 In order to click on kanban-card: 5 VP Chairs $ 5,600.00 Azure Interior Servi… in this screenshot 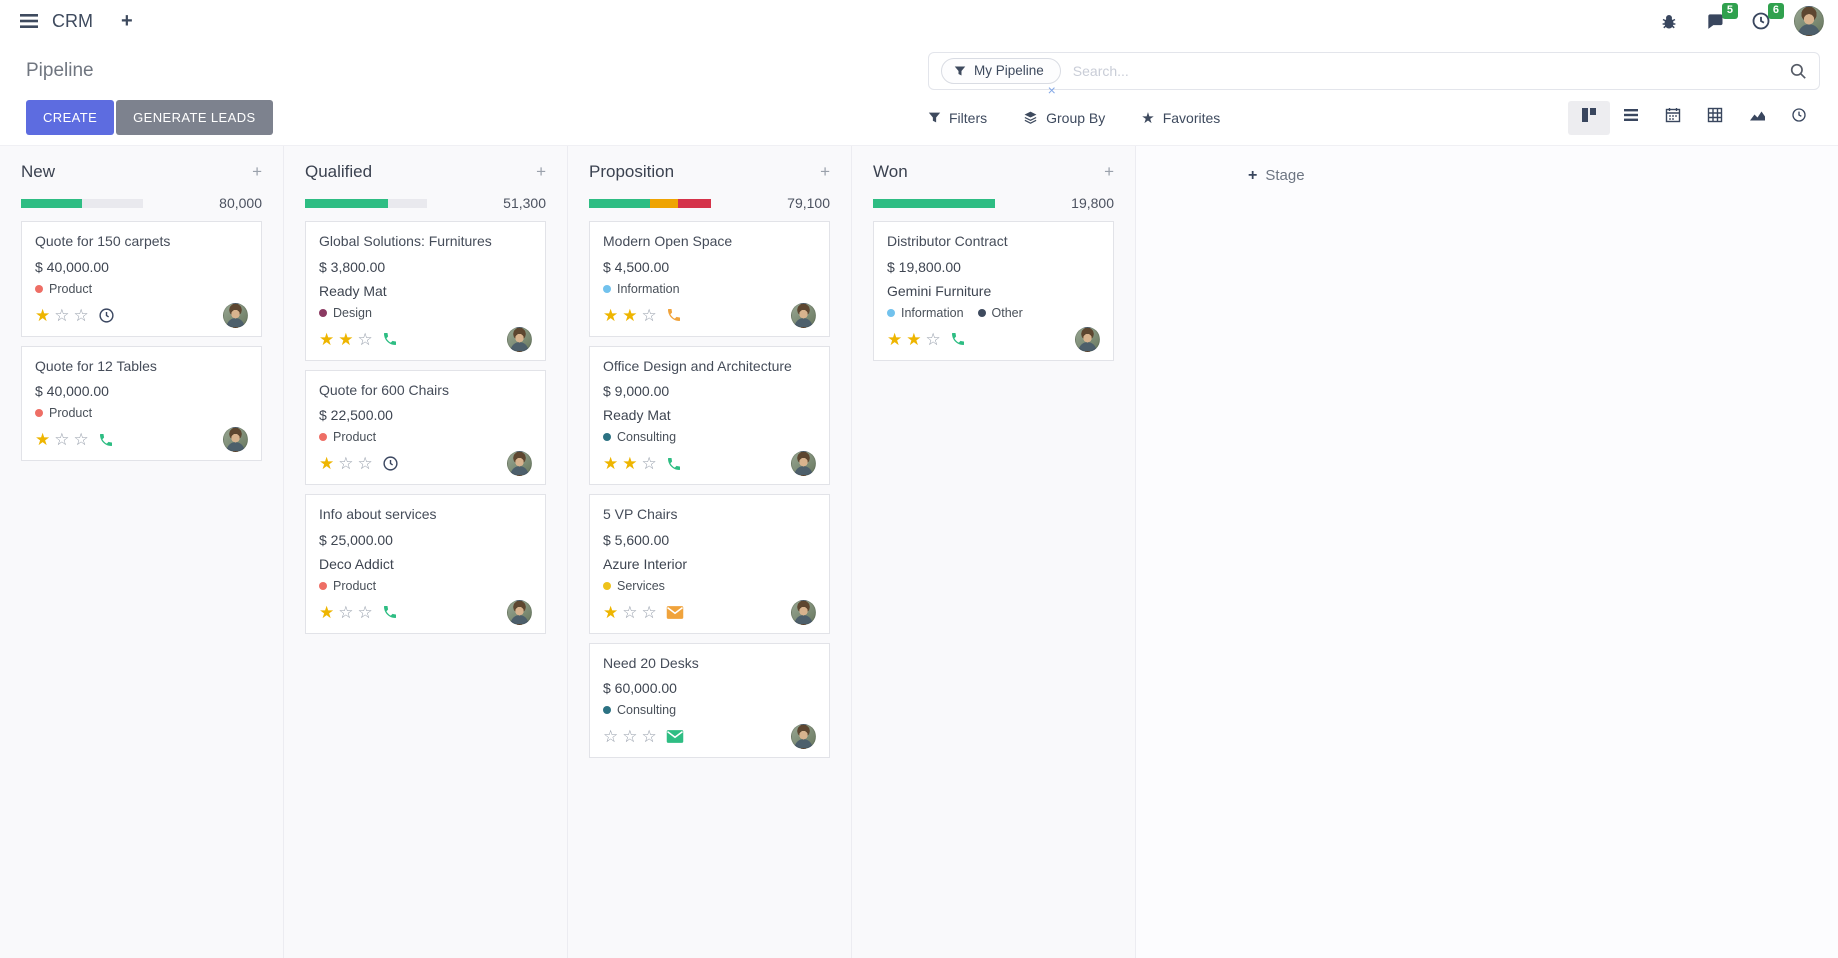, I will do `click(709, 564)`.